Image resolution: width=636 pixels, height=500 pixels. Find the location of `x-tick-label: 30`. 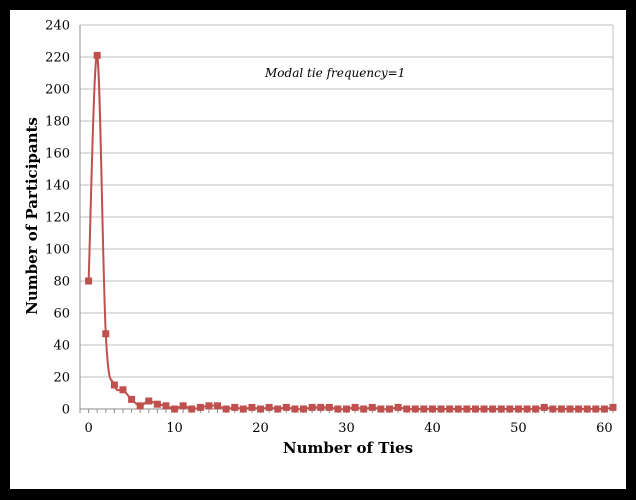

x-tick-label: 30 is located at coordinates (346, 428).